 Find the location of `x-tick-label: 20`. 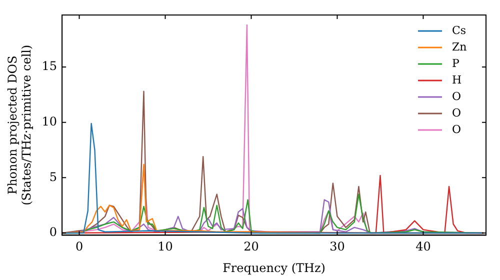

x-tick-label: 20 is located at coordinates (251, 247).